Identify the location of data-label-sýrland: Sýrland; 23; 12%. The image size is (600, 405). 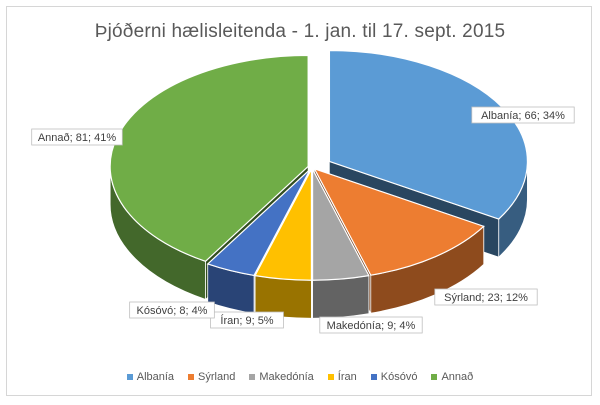
(486, 298).